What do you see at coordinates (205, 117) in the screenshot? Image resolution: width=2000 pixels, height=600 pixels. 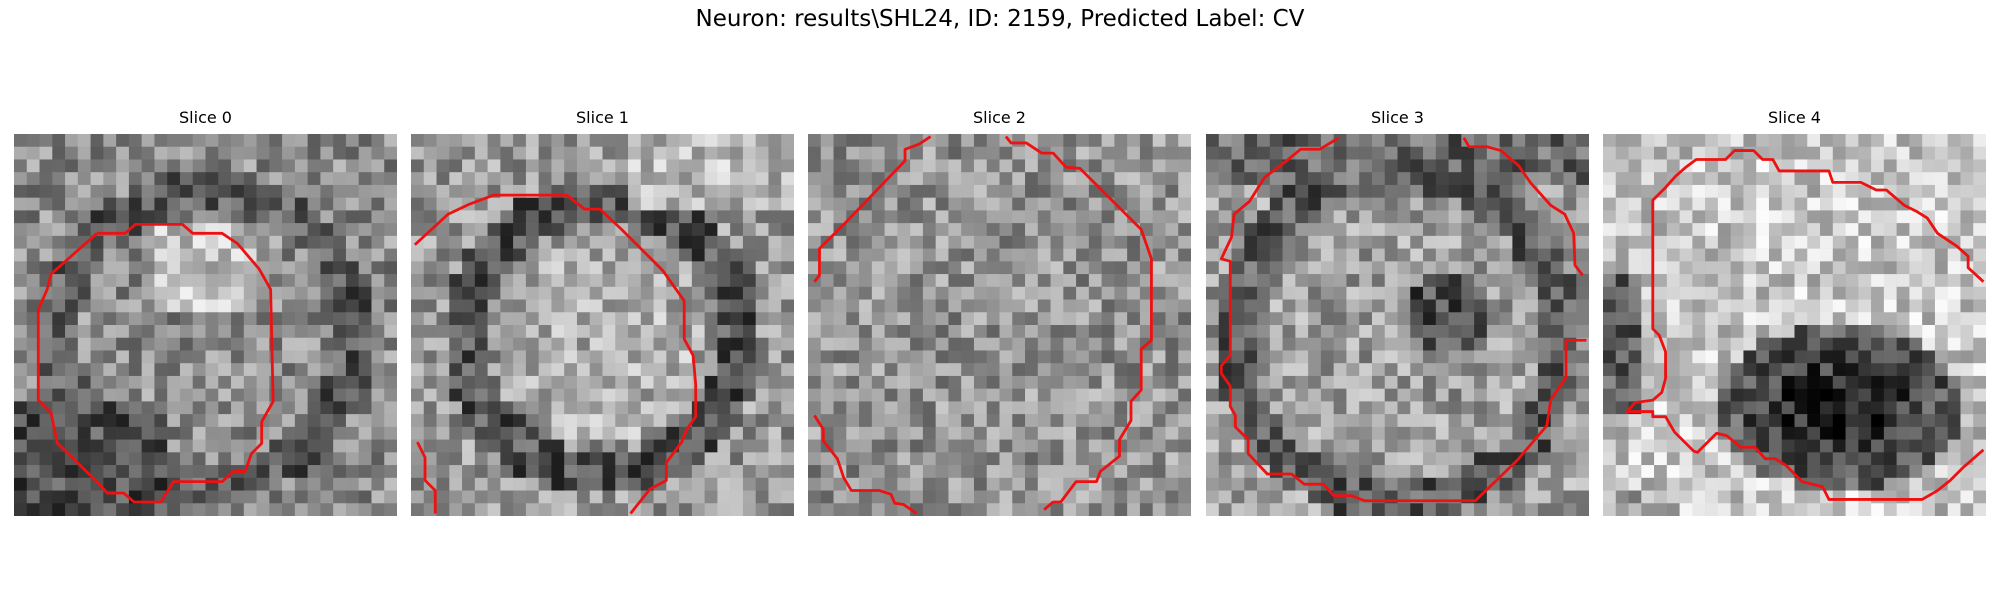 I see `slice-0-title: Slice 0` at bounding box center [205, 117].